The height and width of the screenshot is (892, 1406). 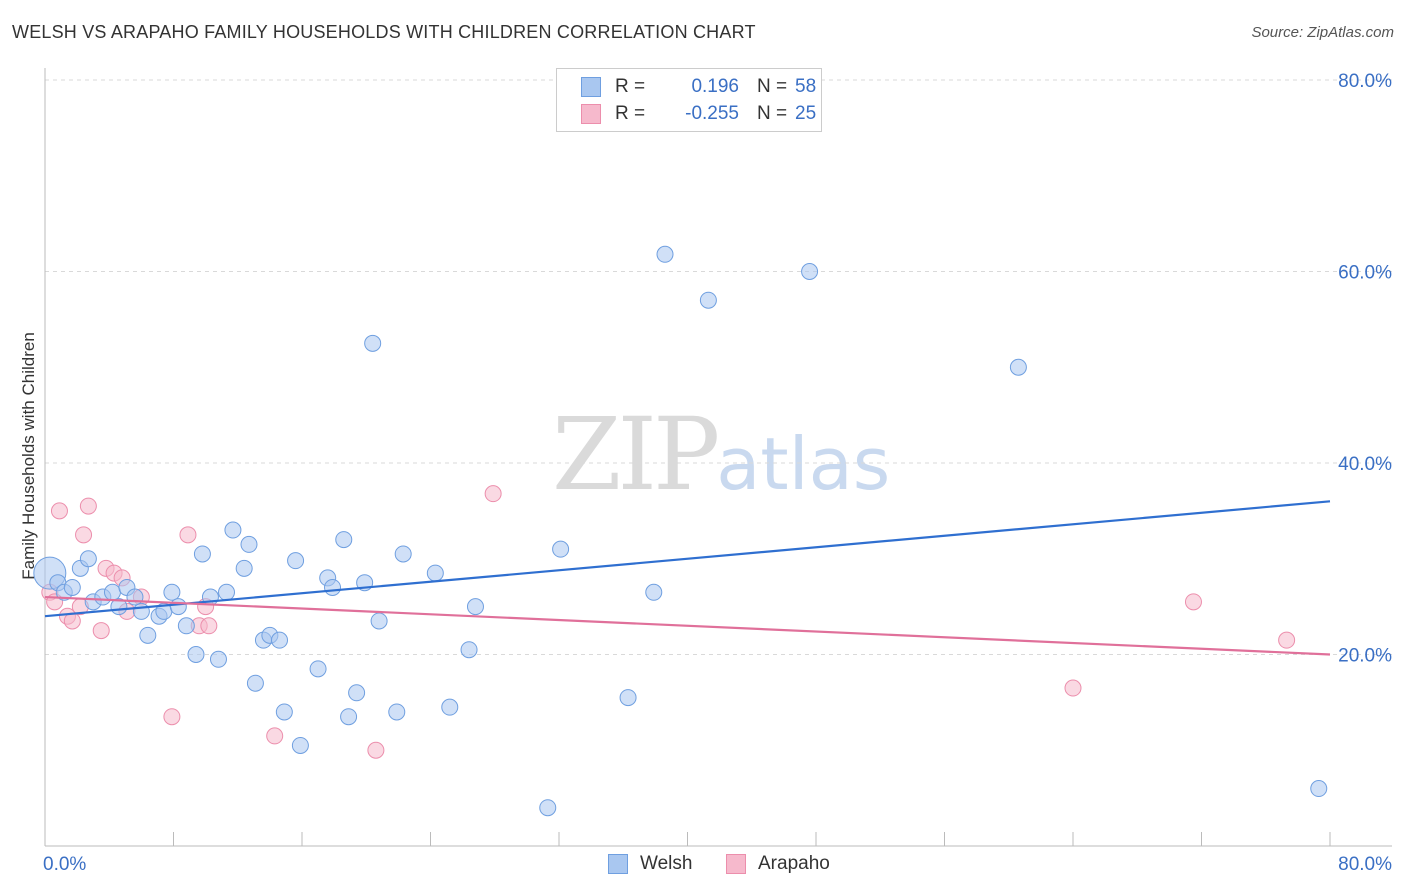 I want to click on y-tick-label: 80.0%, so click(x=1365, y=81).